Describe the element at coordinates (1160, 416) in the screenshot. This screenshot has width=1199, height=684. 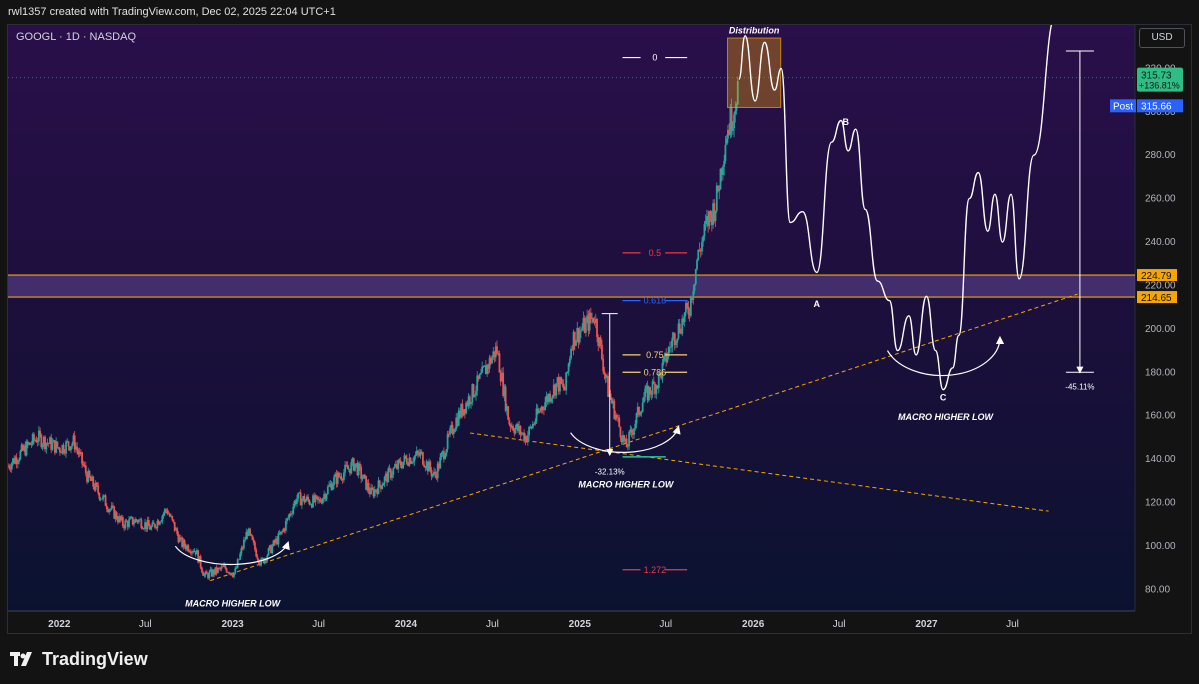
I see `y-tick-label: 160.00` at that location.